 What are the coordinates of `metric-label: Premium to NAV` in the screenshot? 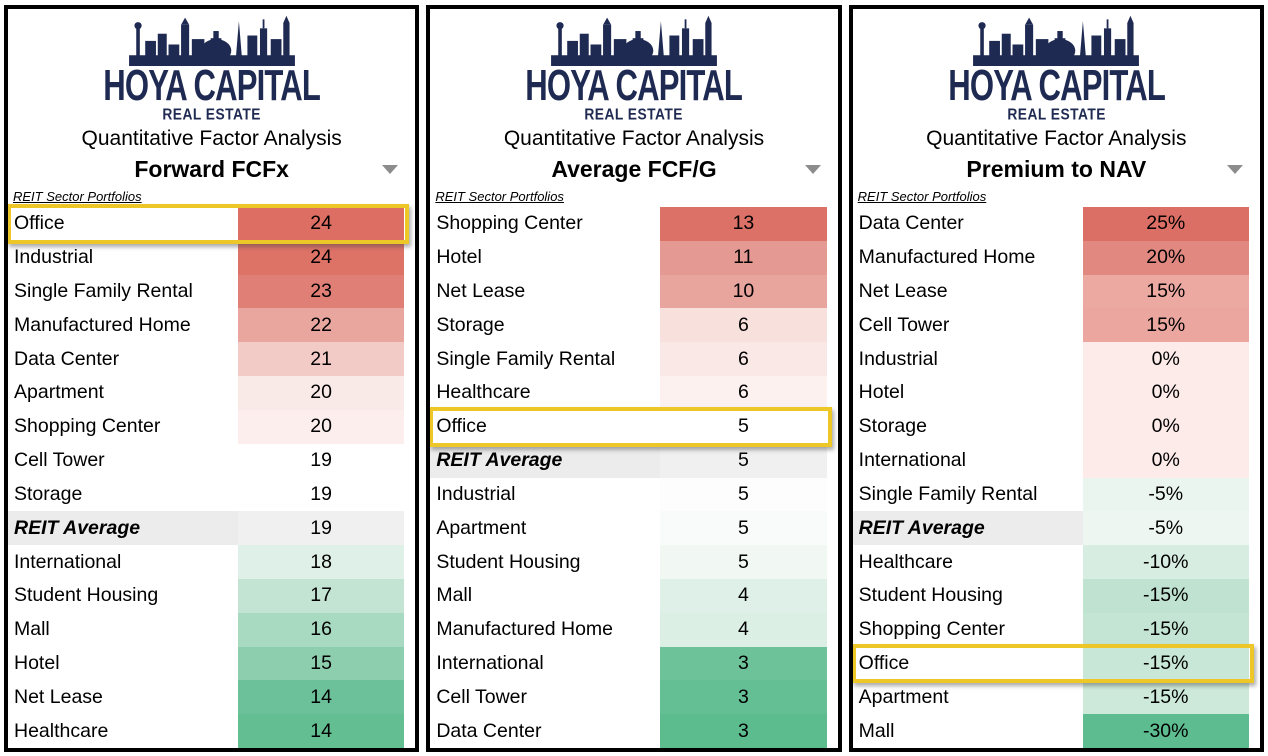 It's located at (1056, 169).